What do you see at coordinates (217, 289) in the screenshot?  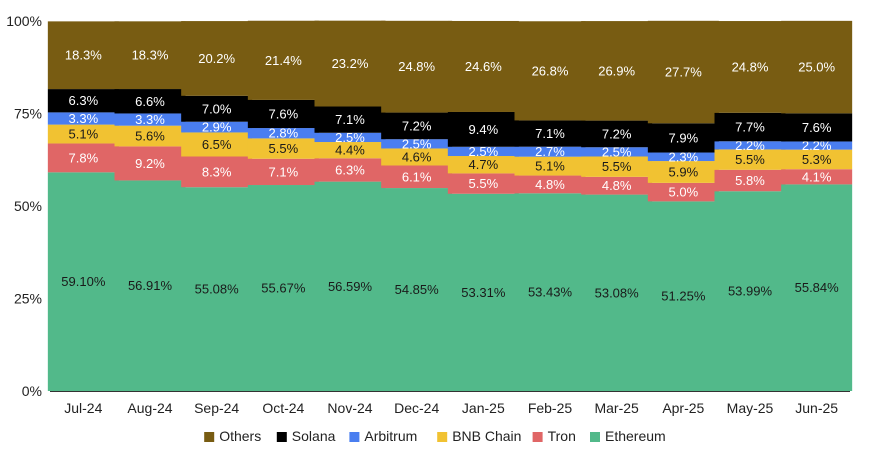 I see `data-label-ethereum: 55.08%` at bounding box center [217, 289].